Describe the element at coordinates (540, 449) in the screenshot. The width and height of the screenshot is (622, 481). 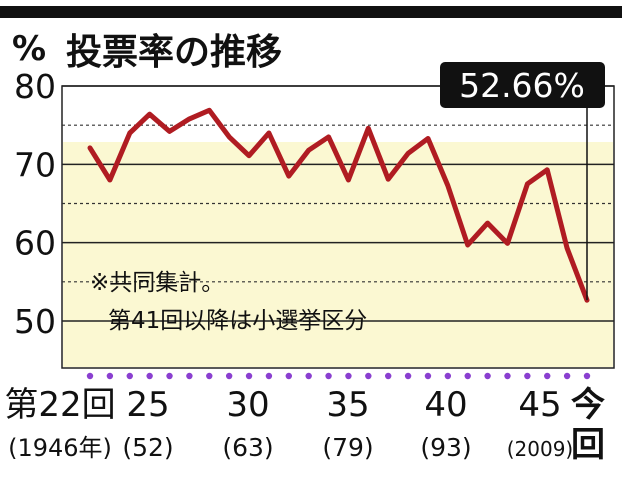
I see `x-label-bottom: (2009)` at that location.